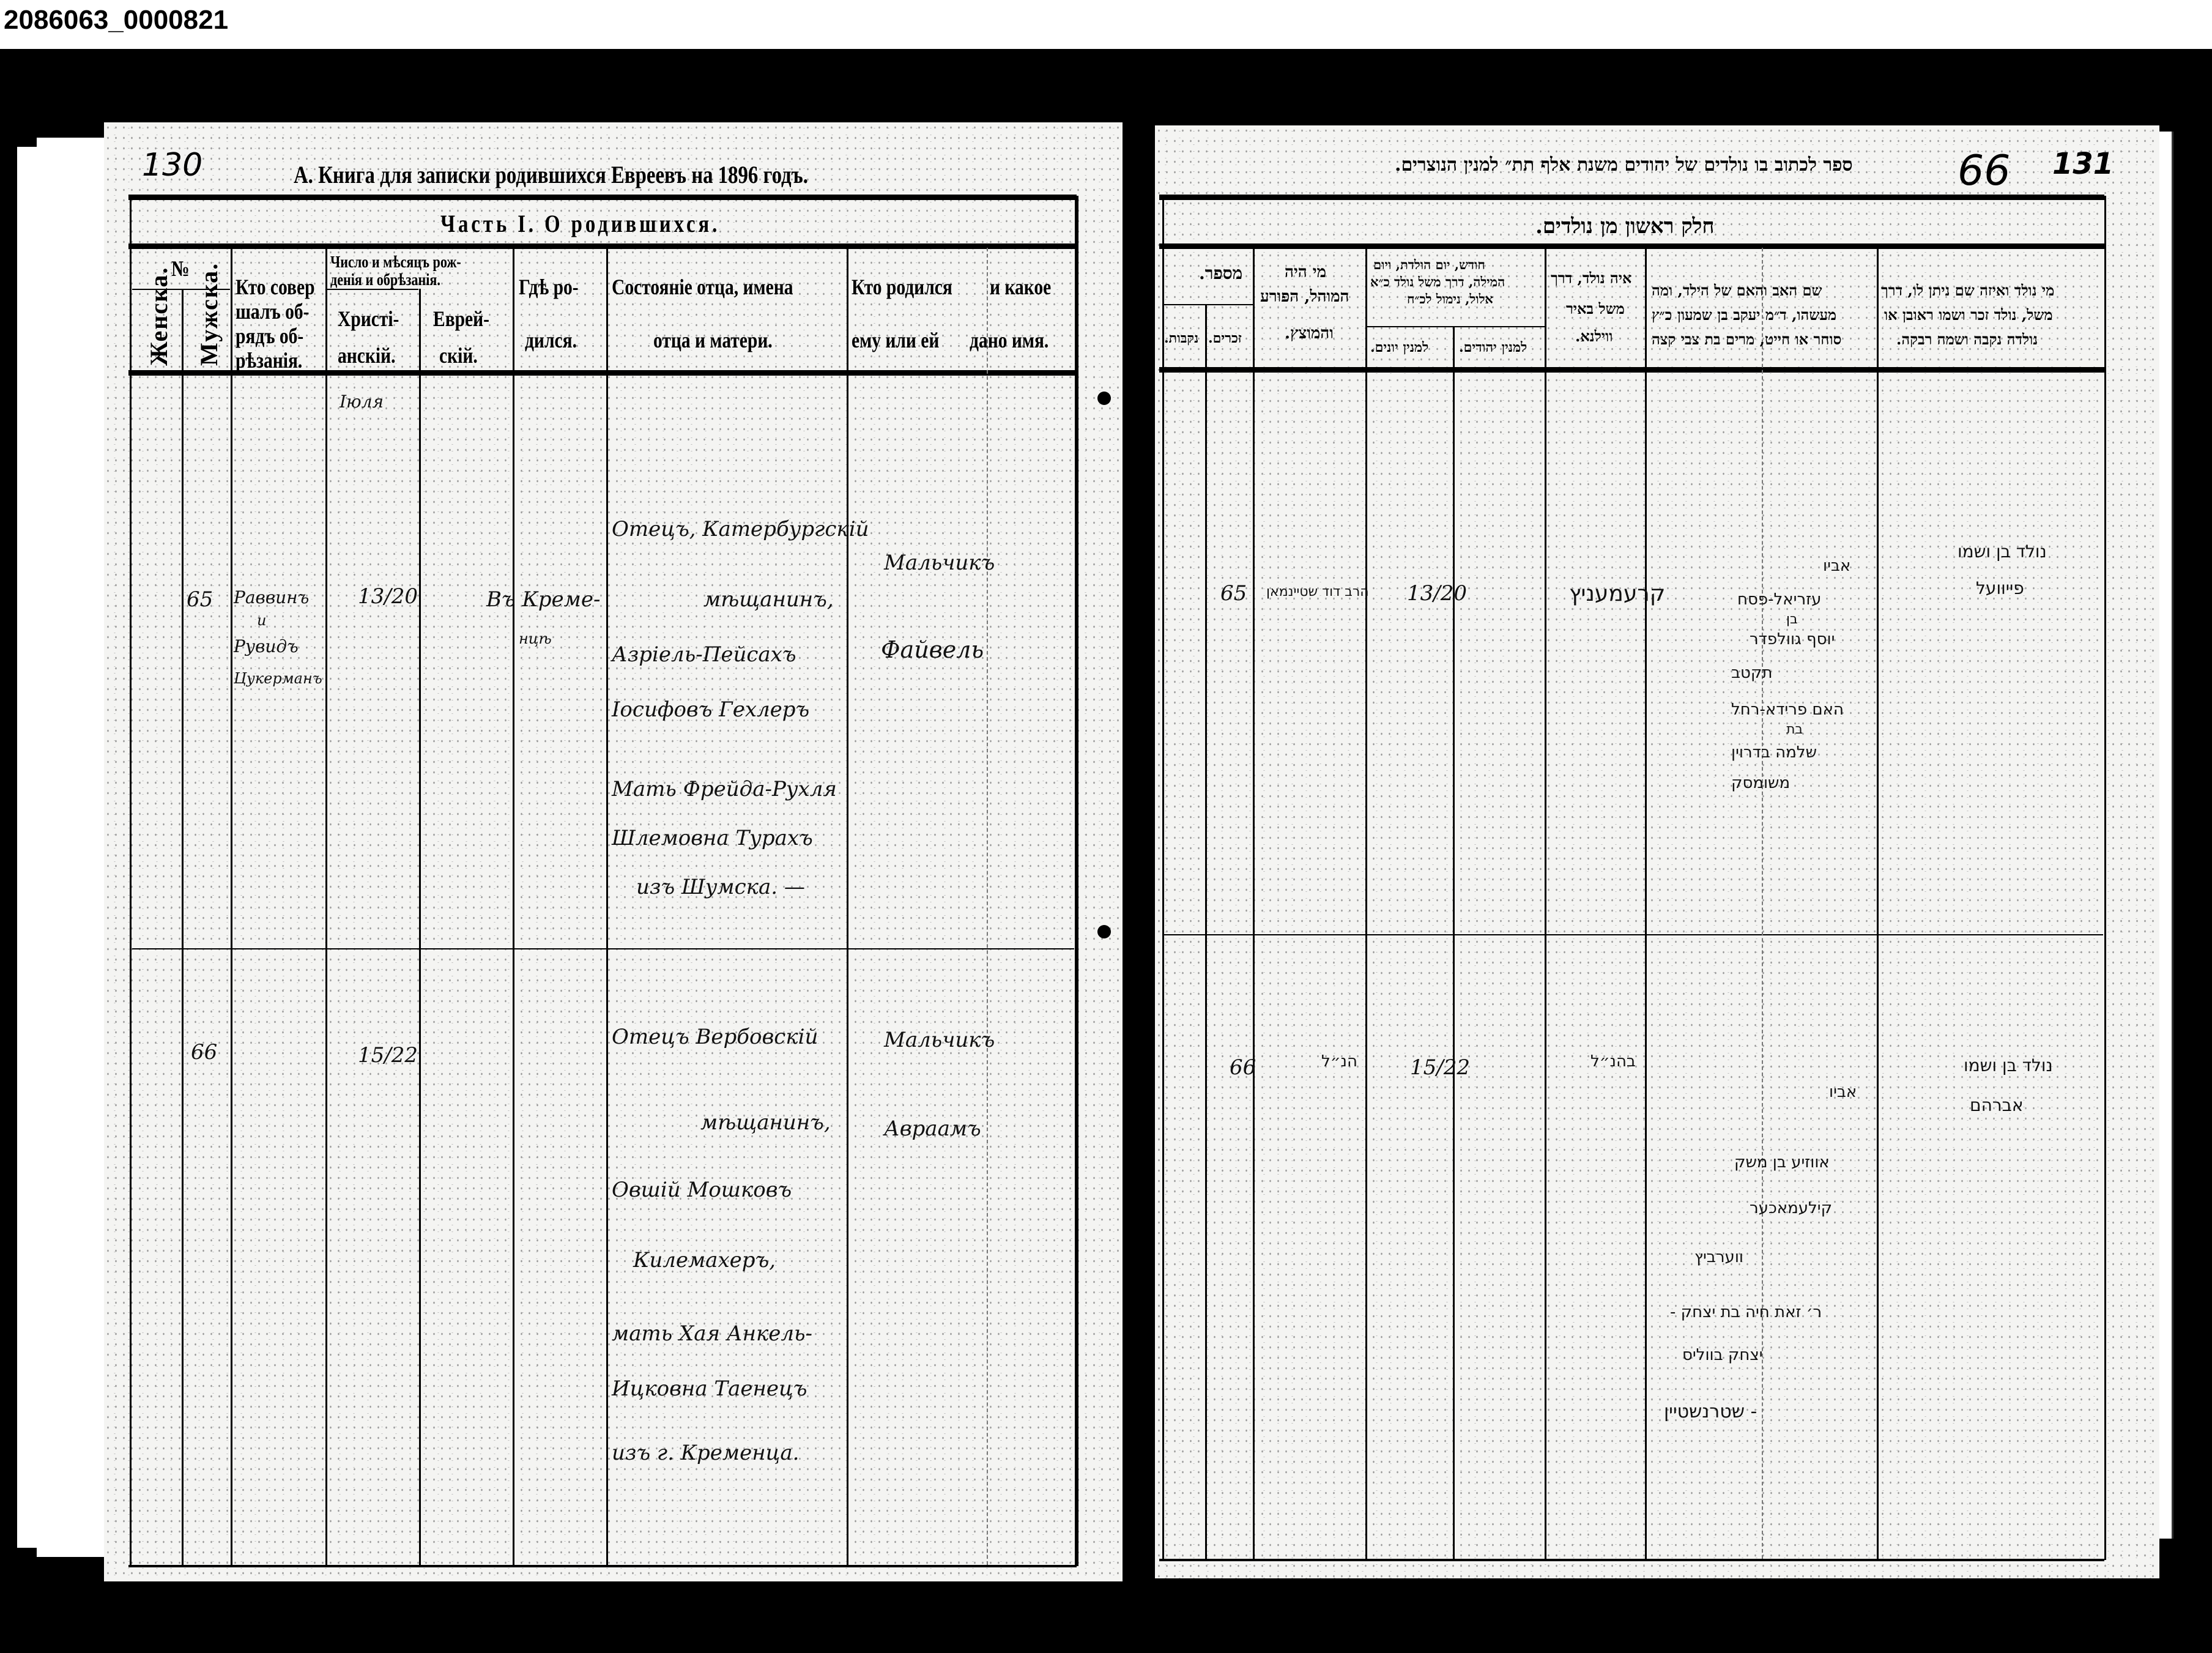 The height and width of the screenshot is (1653, 2212). What do you see at coordinates (1429, 264) in the screenshot?
I see `header-date-group: חודש, יום הולדת, ויום` at bounding box center [1429, 264].